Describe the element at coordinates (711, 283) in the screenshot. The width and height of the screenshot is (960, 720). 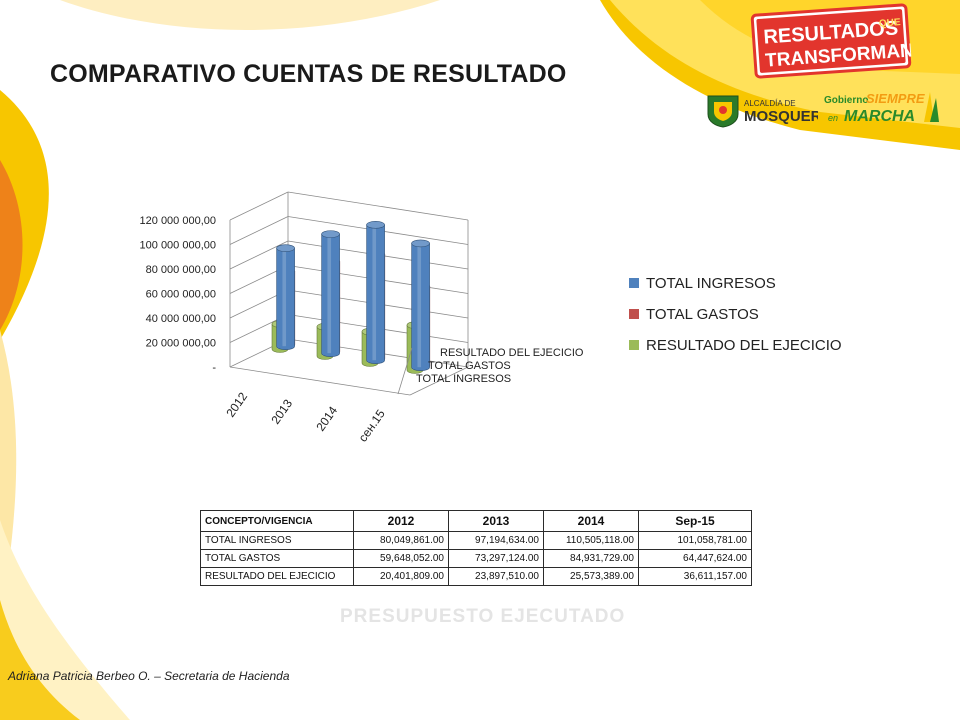
I see `legend-label: TOTAL INGRESOS` at that location.